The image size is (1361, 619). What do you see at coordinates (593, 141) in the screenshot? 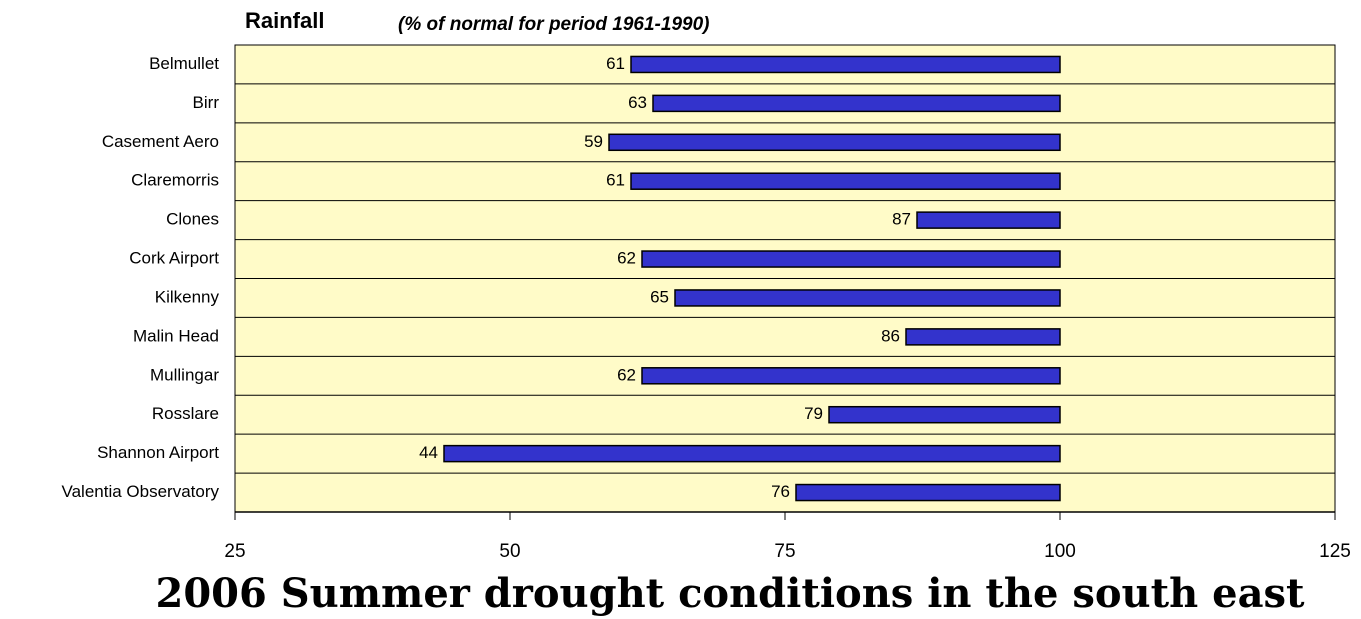
I see `value-label: 59` at bounding box center [593, 141].